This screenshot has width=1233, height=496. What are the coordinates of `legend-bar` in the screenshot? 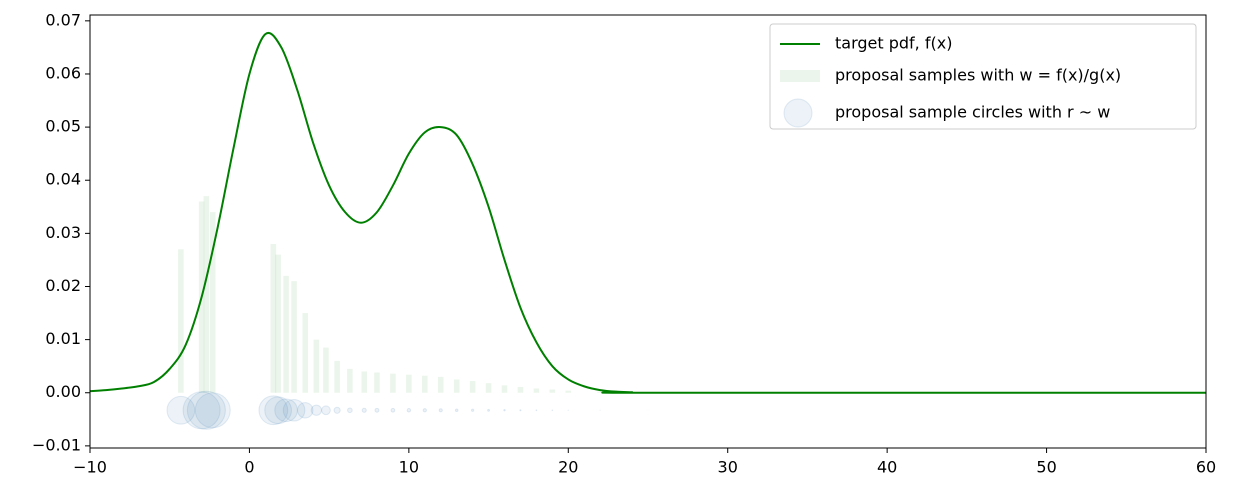 It's located at (800, 76).